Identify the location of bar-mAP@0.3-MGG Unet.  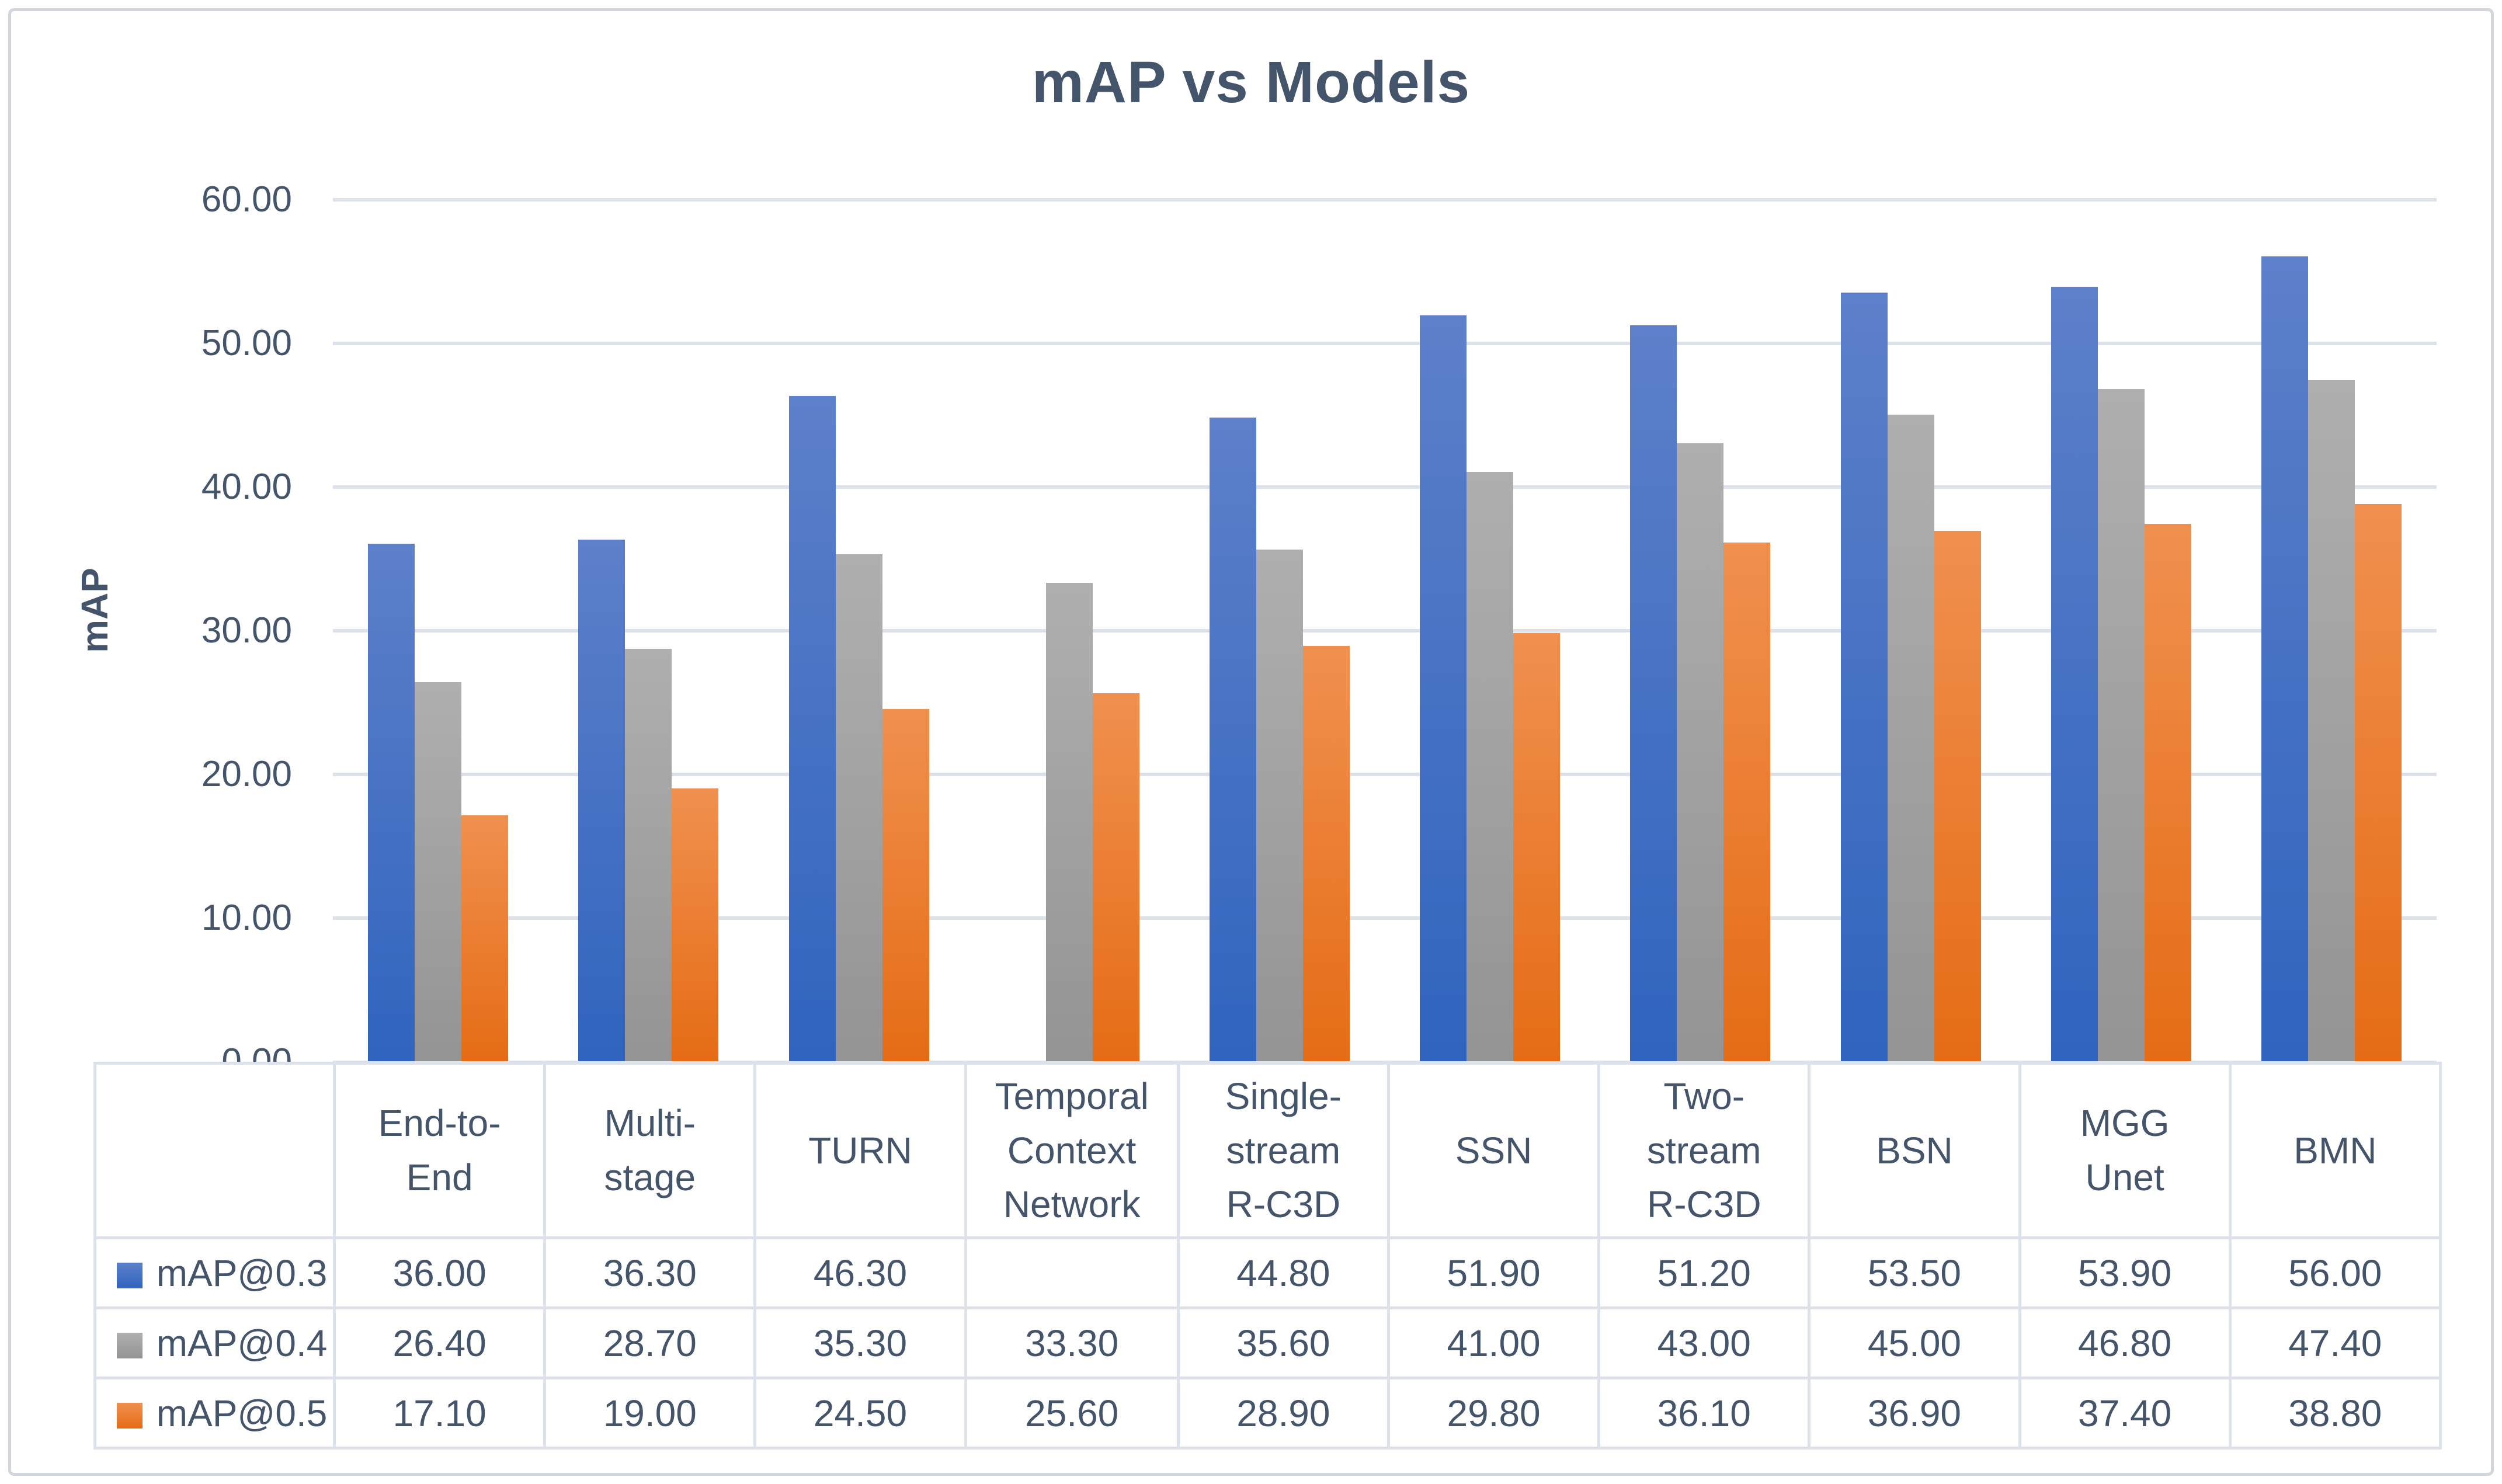
(2074, 674).